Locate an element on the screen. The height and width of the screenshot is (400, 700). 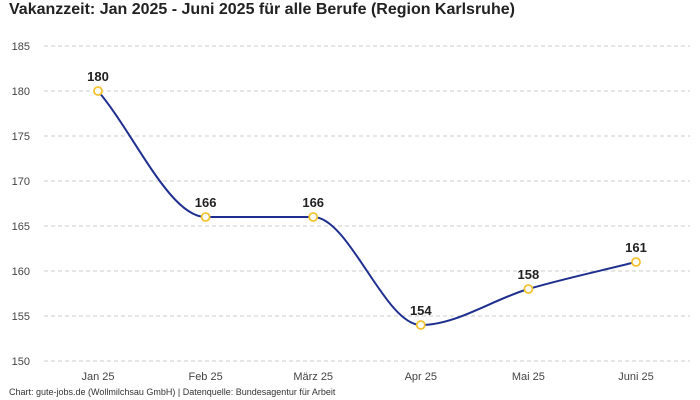
y-tick-label: 150 is located at coordinates (21, 362).